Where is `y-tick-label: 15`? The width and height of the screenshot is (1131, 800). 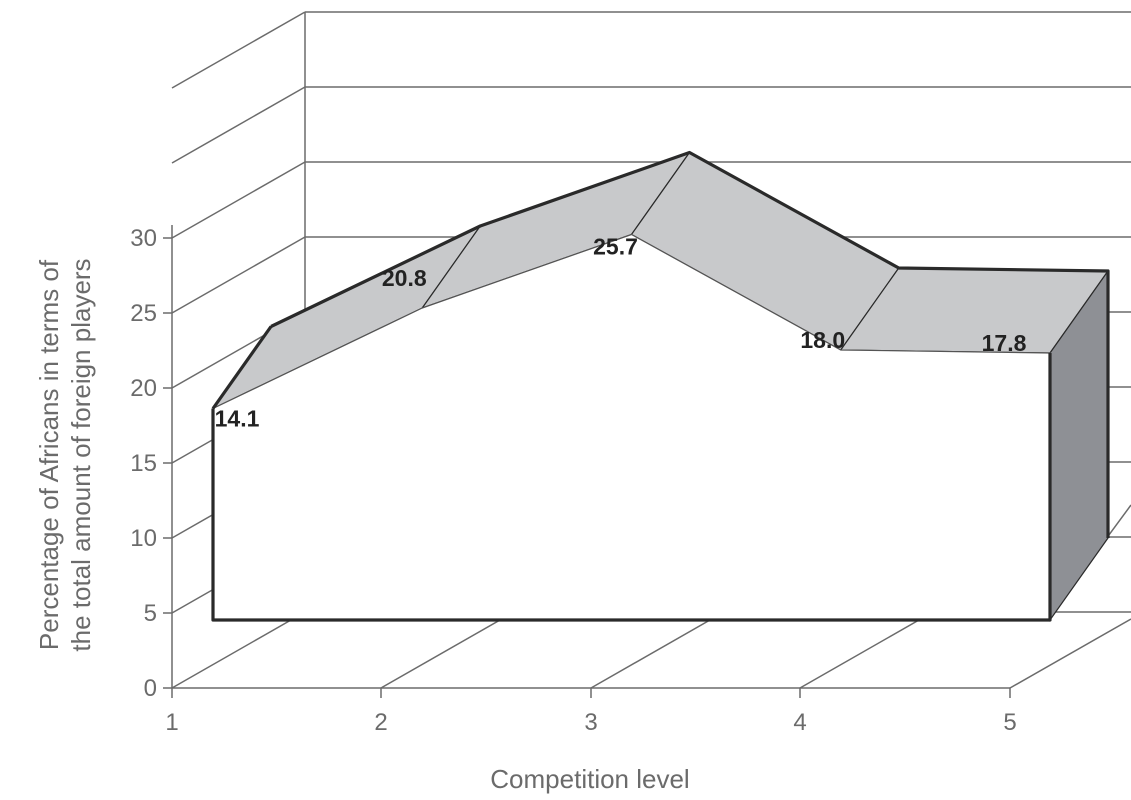
y-tick-label: 15 is located at coordinates (143, 463).